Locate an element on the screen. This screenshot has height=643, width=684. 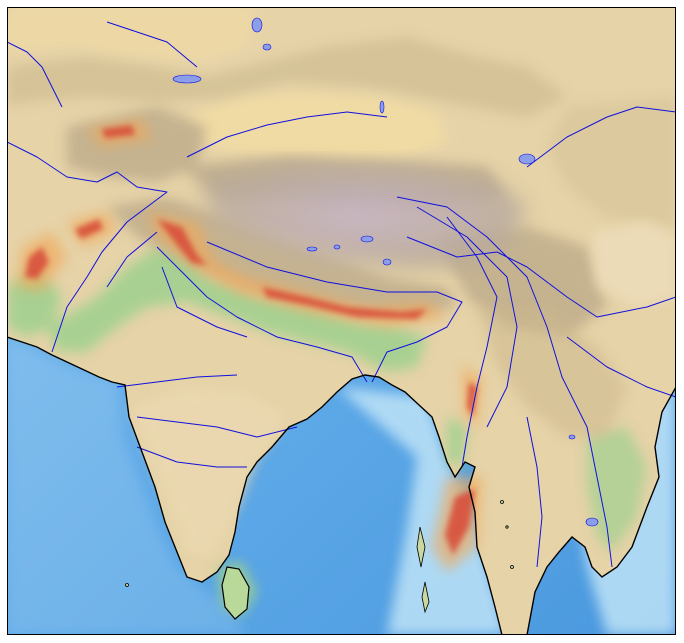
river-yangtze is located at coordinates (541, 277).